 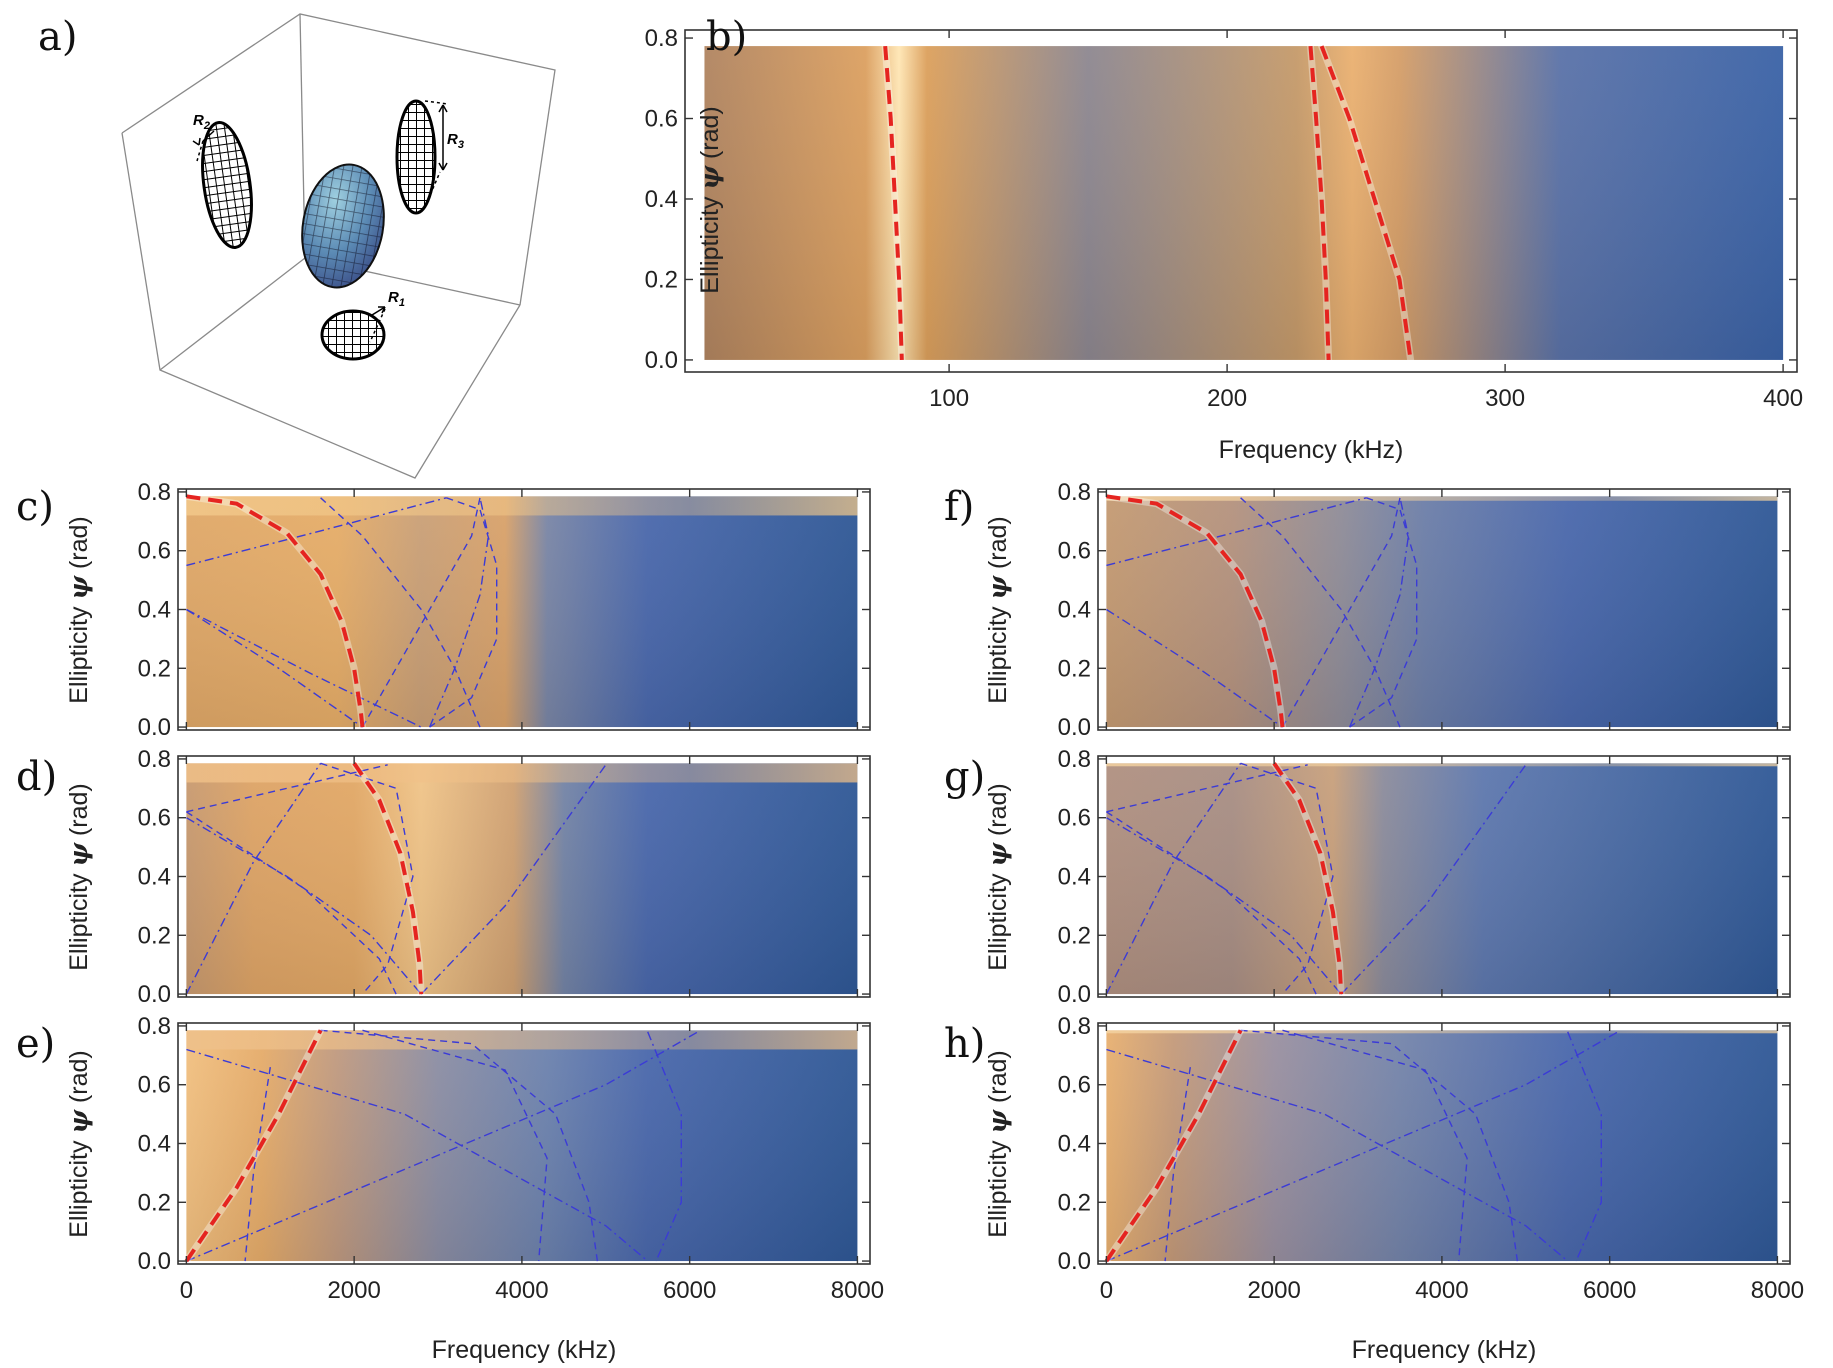 I want to click on projection-r1-ellipse, so click(x=353, y=335).